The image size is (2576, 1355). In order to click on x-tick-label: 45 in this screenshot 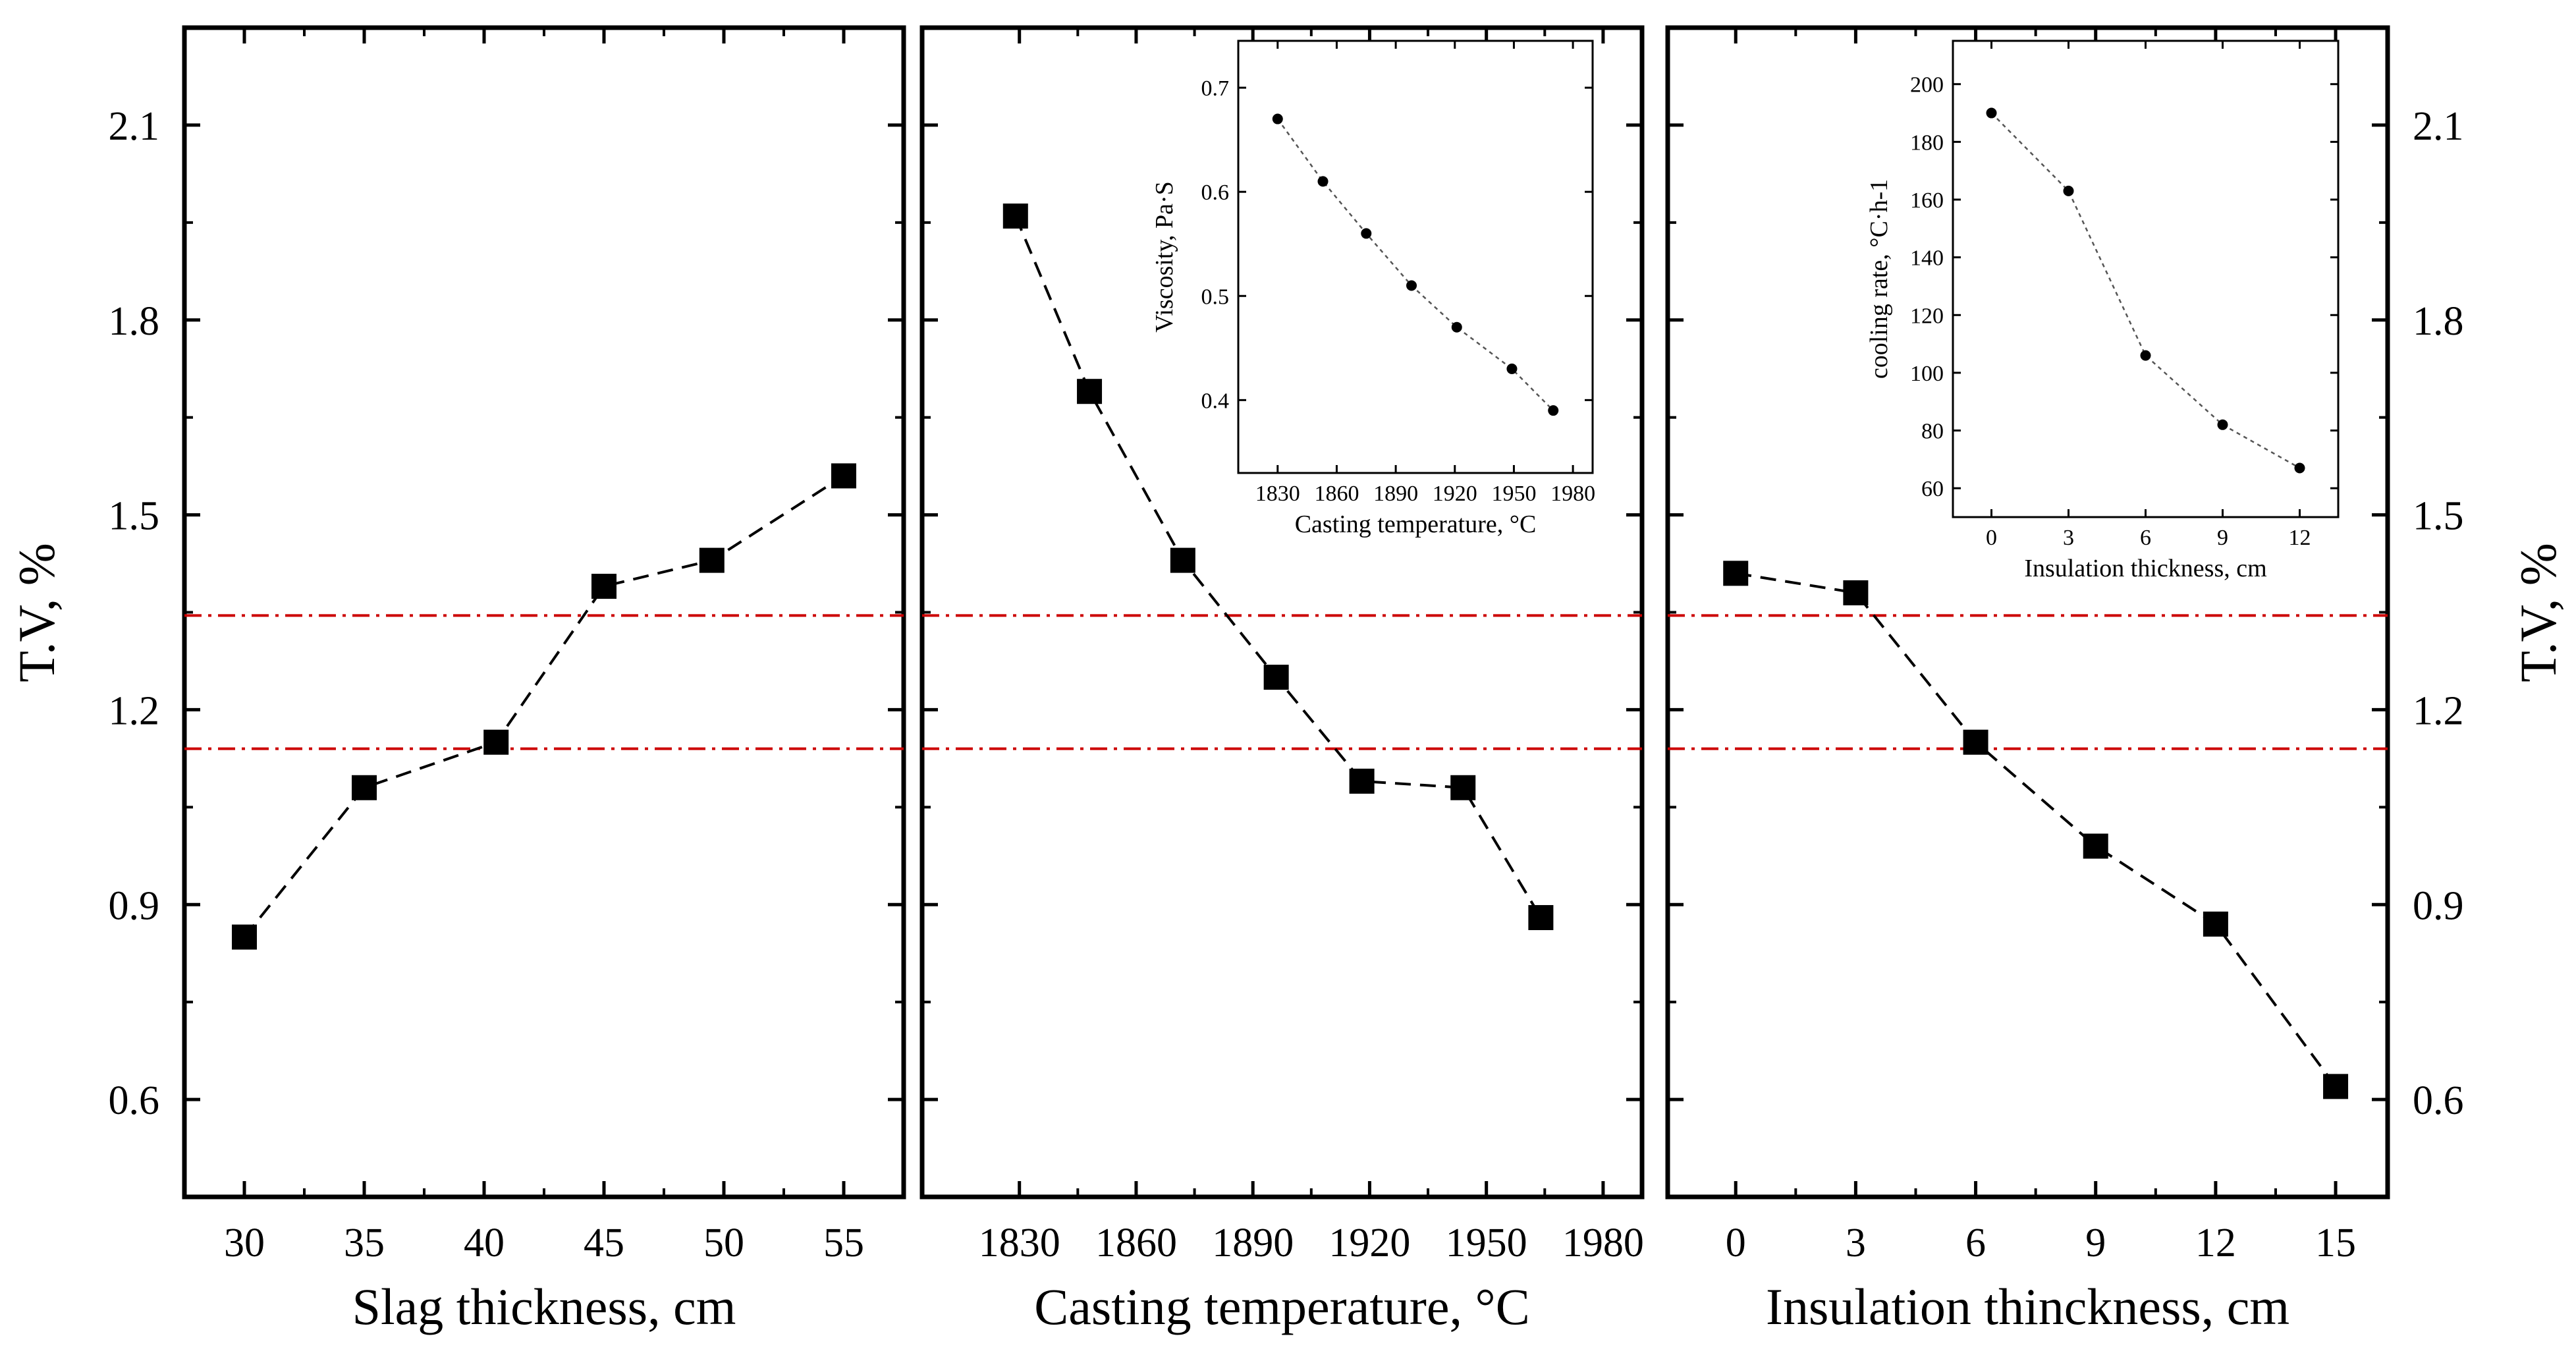, I will do `click(604, 1243)`.